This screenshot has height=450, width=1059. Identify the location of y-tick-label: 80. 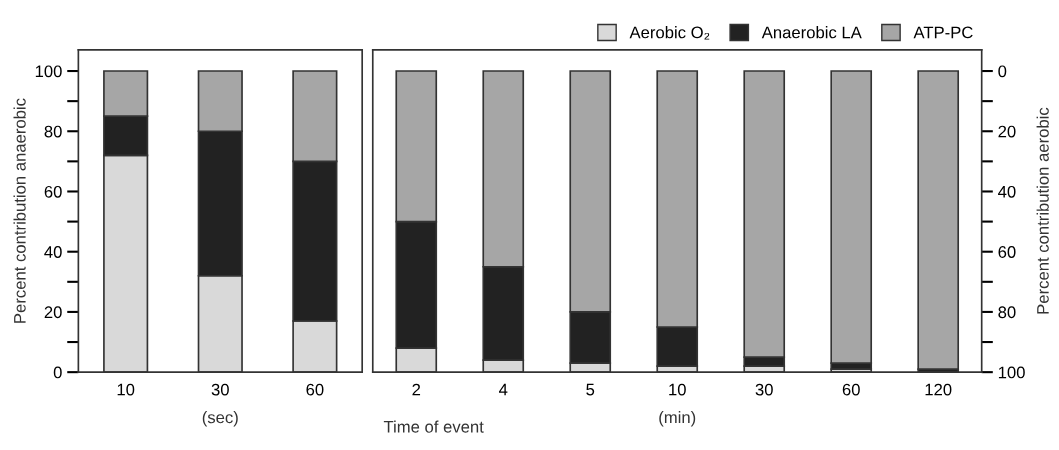
(53, 131).